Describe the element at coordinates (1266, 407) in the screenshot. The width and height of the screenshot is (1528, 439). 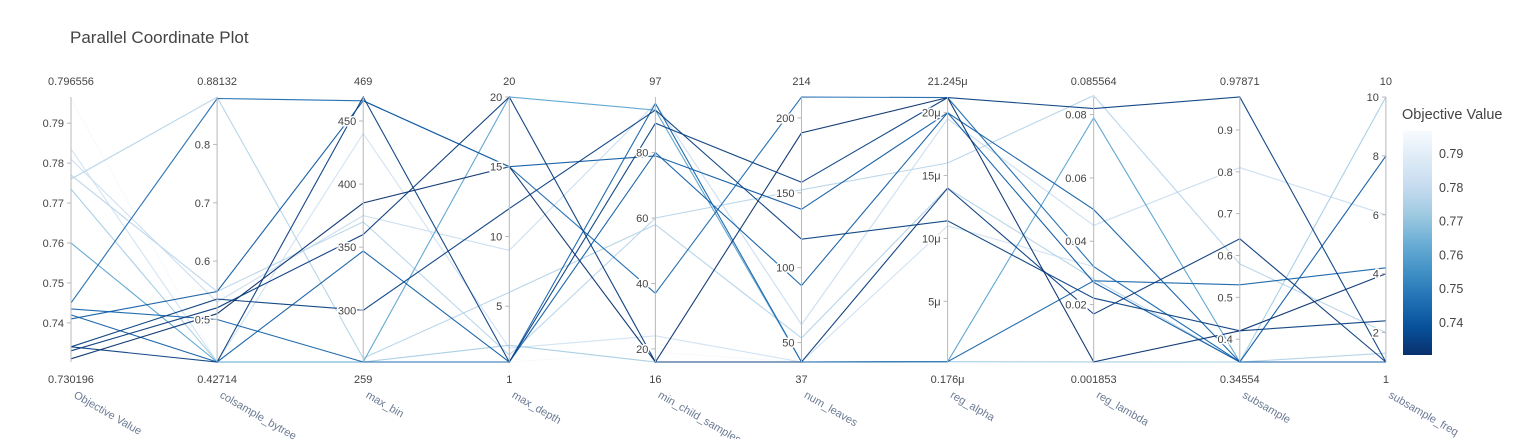
I see `axis-title: subsample` at that location.